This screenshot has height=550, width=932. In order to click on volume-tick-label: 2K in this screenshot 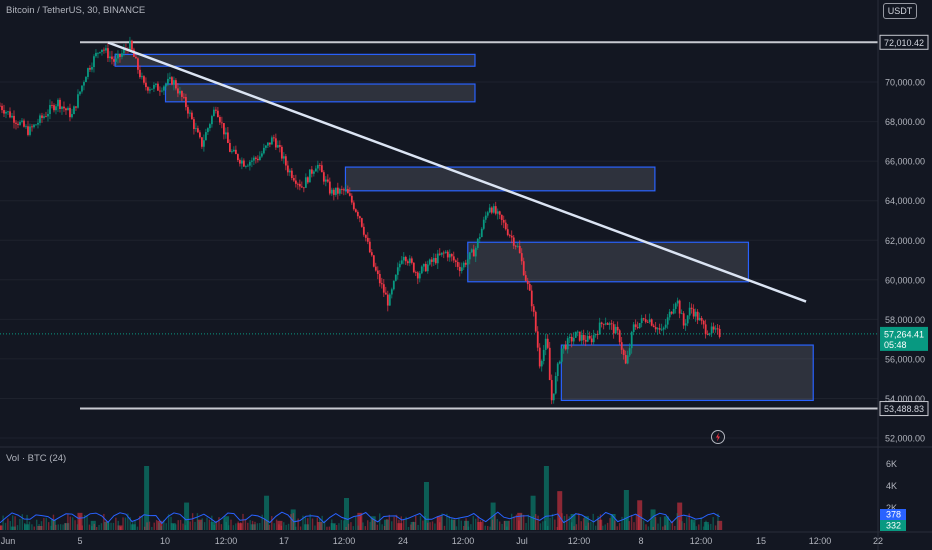, I will do `click(891, 508)`.